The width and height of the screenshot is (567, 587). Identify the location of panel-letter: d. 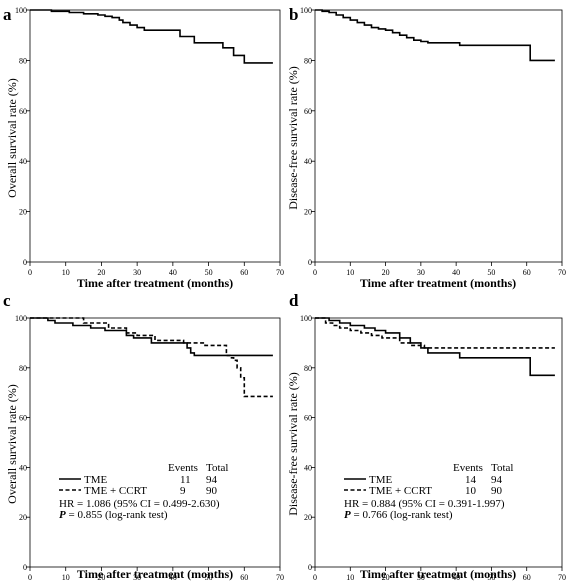
(294, 300).